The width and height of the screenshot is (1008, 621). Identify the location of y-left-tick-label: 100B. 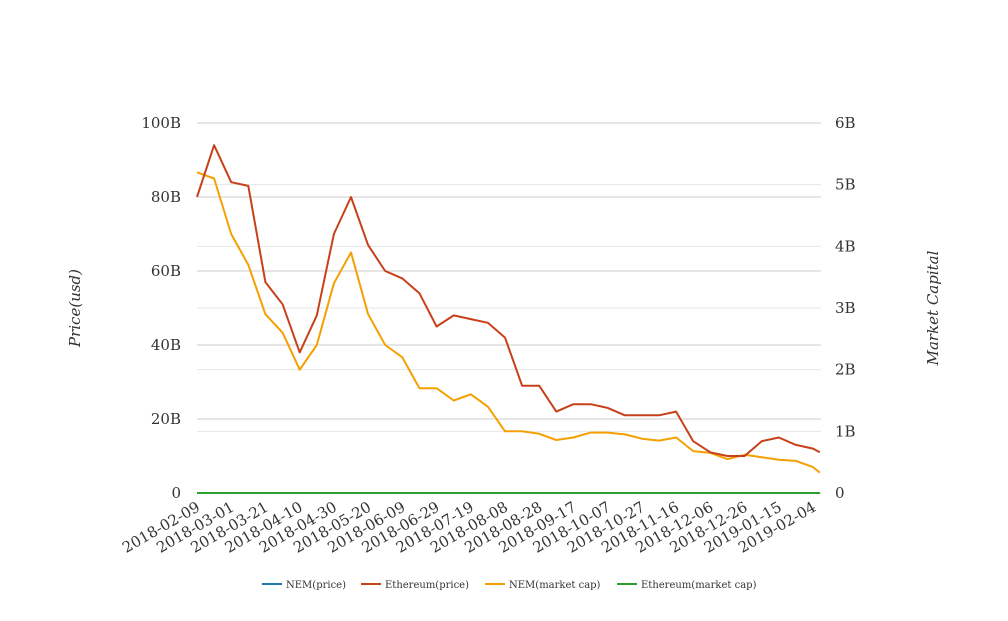
(161, 123).